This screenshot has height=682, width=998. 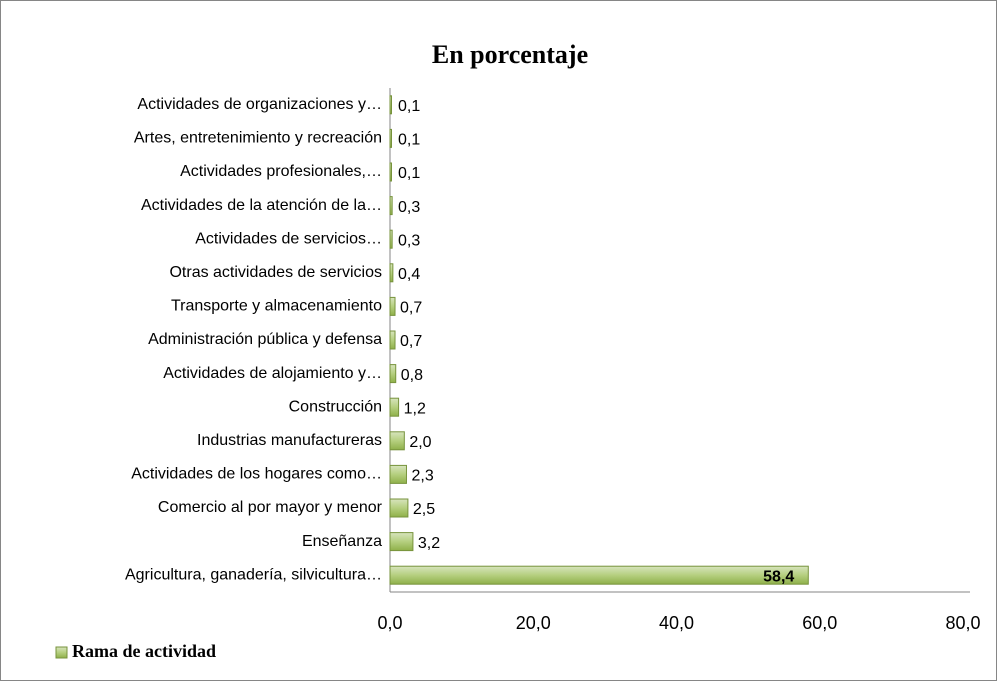 I want to click on data-label: 3,2, so click(x=429, y=543).